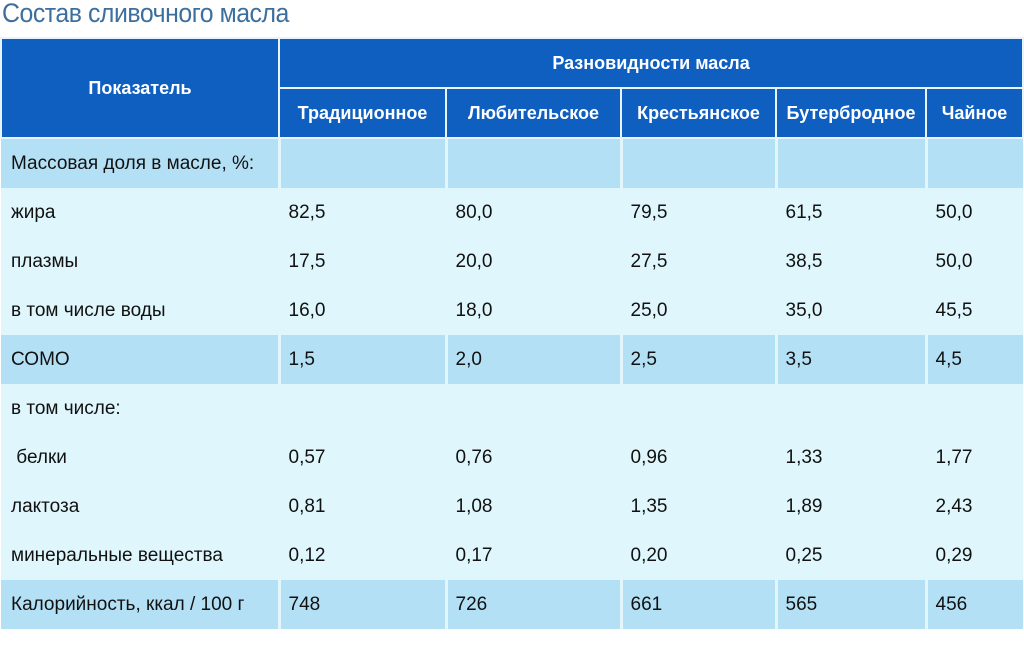 The height and width of the screenshot is (651, 1024). I want to click on cell-value: 16,0, so click(361, 310).